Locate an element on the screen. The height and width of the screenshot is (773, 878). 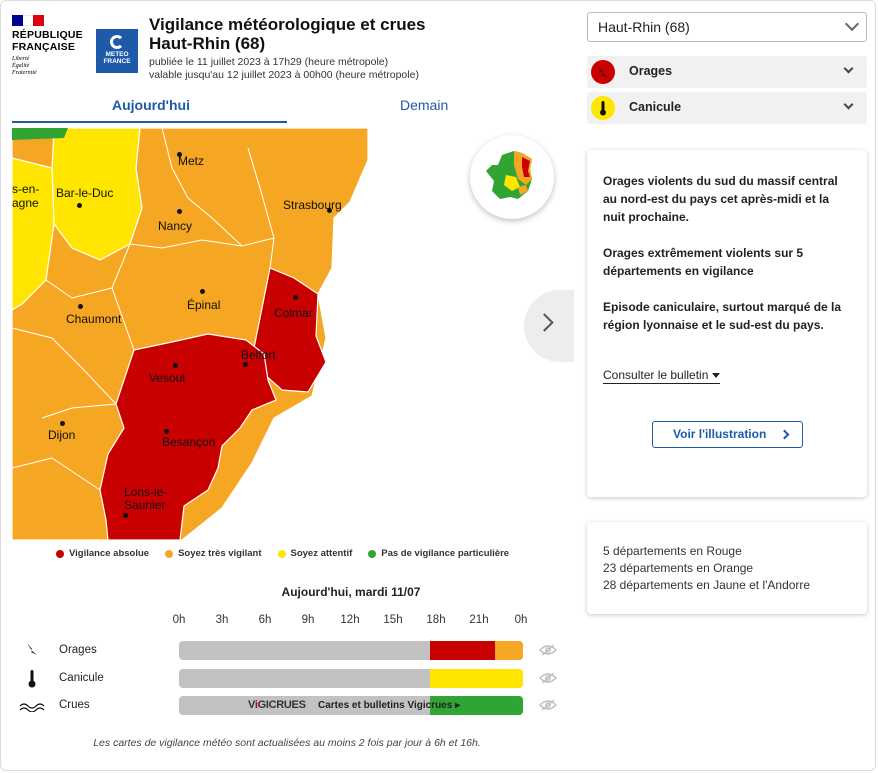
hour-label: 3h is located at coordinates (222, 620).